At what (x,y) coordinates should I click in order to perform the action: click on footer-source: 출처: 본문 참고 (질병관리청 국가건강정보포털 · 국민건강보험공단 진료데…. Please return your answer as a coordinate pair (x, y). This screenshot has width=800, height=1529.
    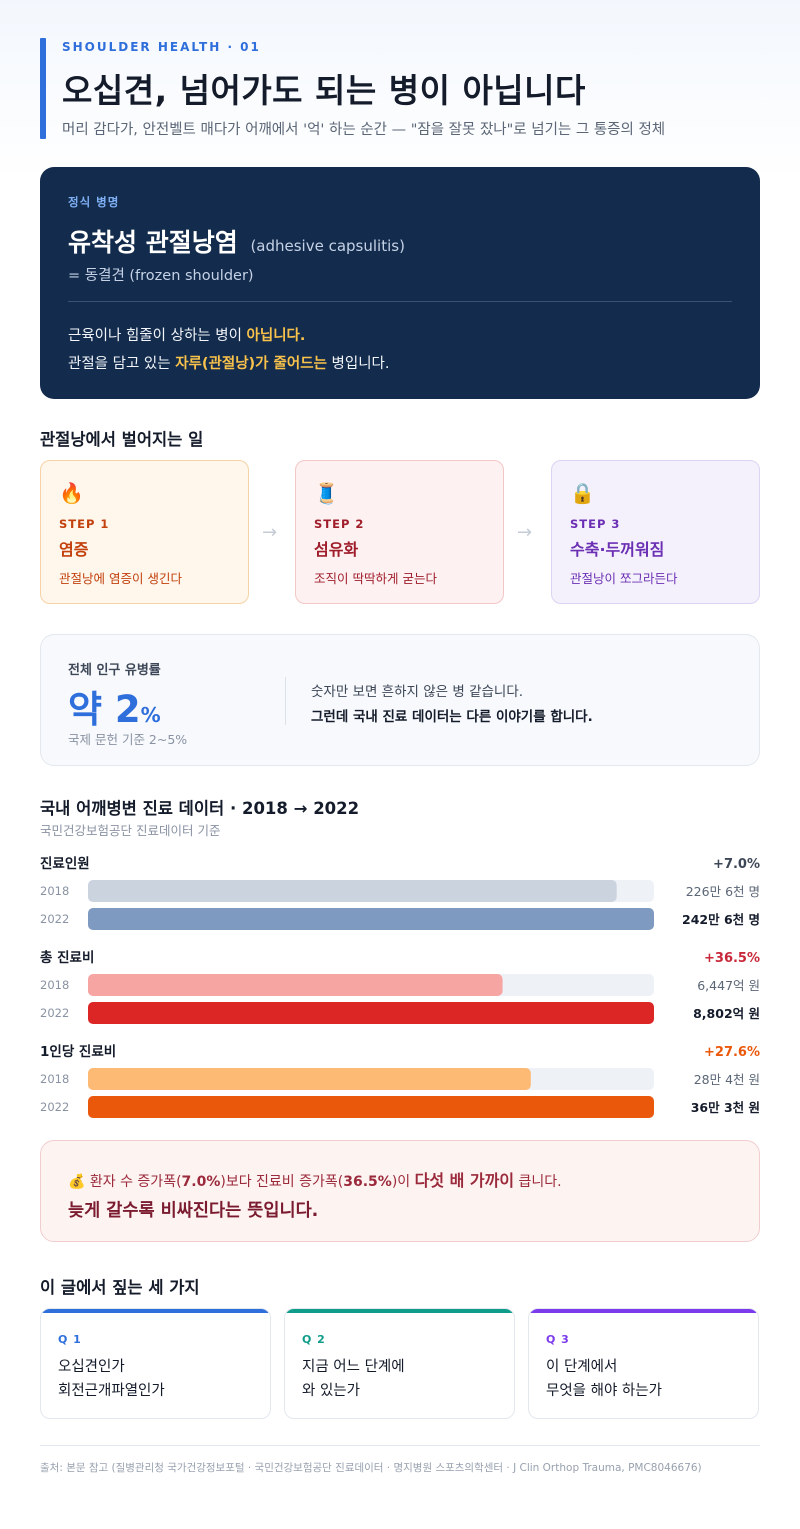
    Looking at the image, I should click on (371, 1468).